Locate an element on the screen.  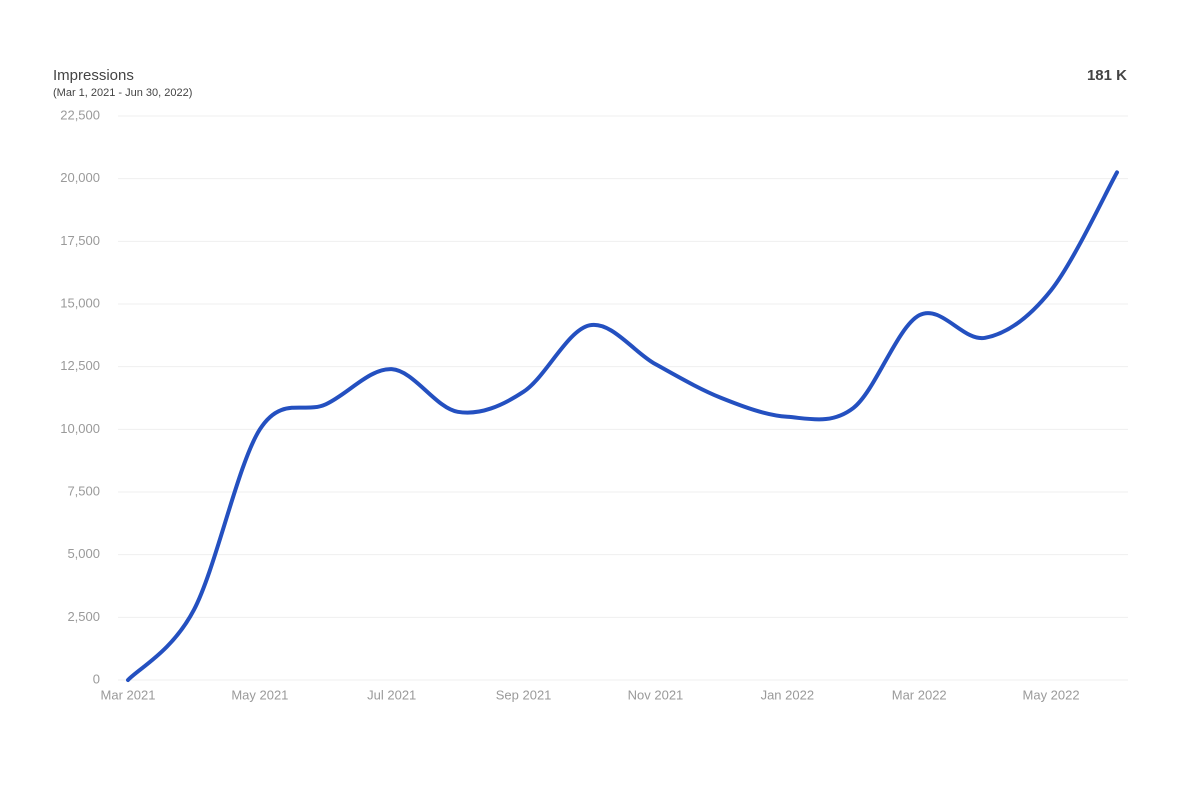
y-tick-label: 5,000 is located at coordinates (83, 553).